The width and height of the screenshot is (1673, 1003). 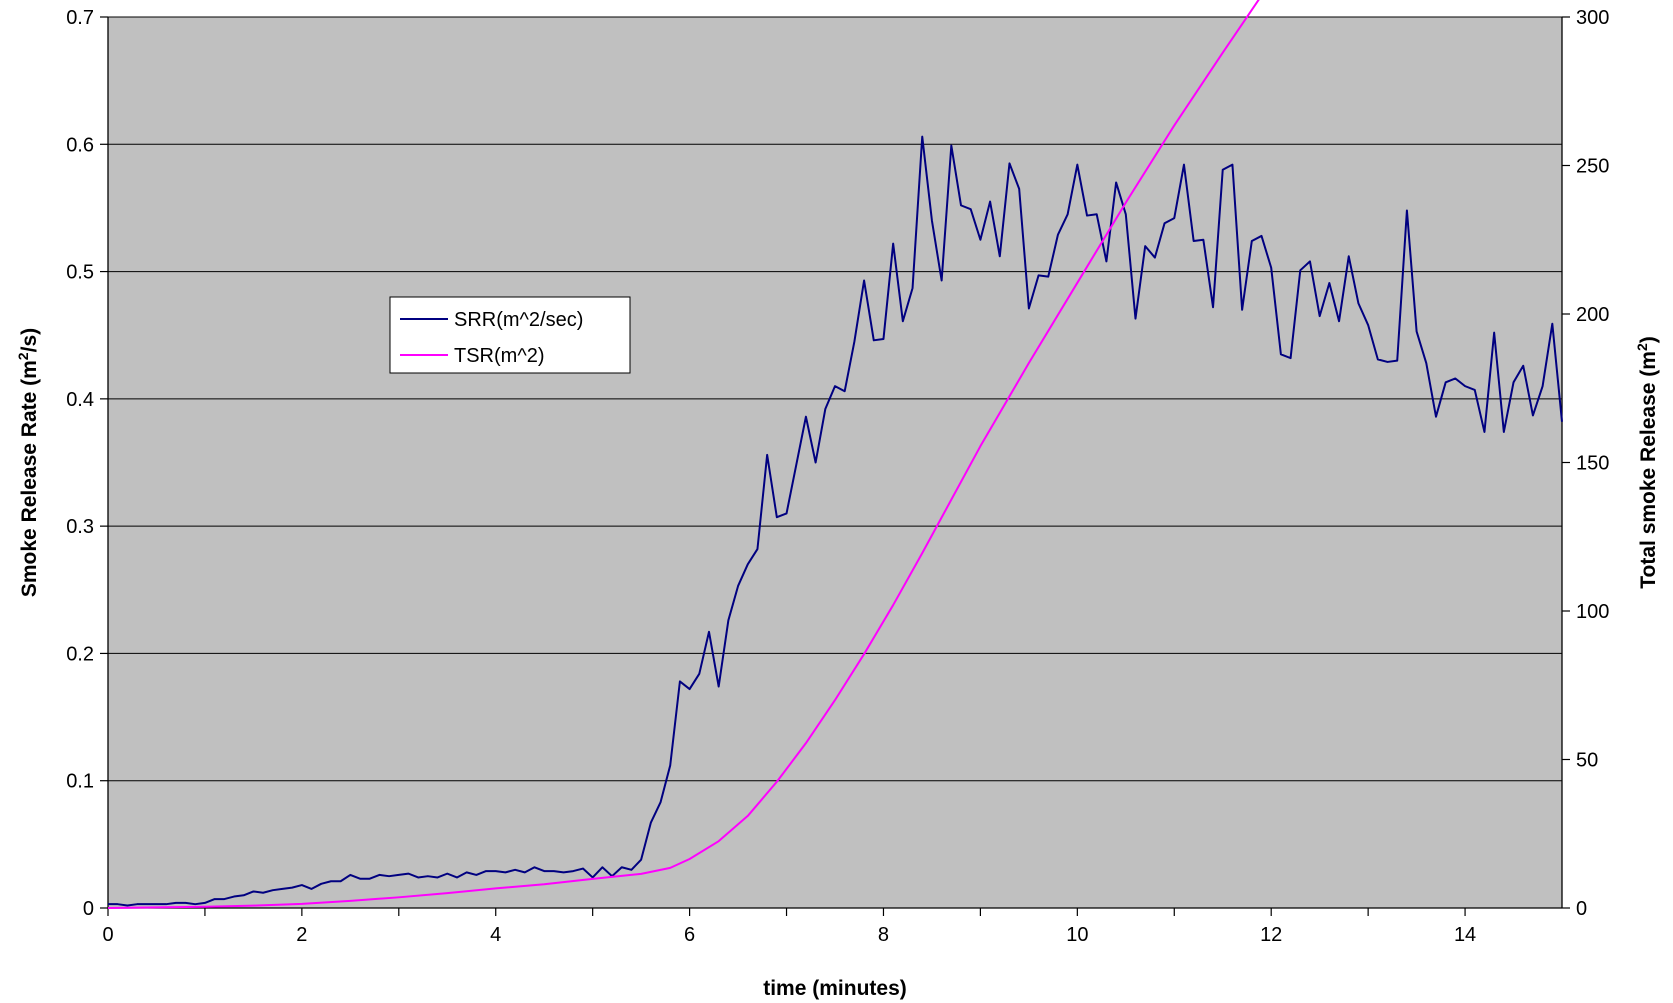 What do you see at coordinates (80, 400) in the screenshot?
I see `y-tick-label: 0.4` at bounding box center [80, 400].